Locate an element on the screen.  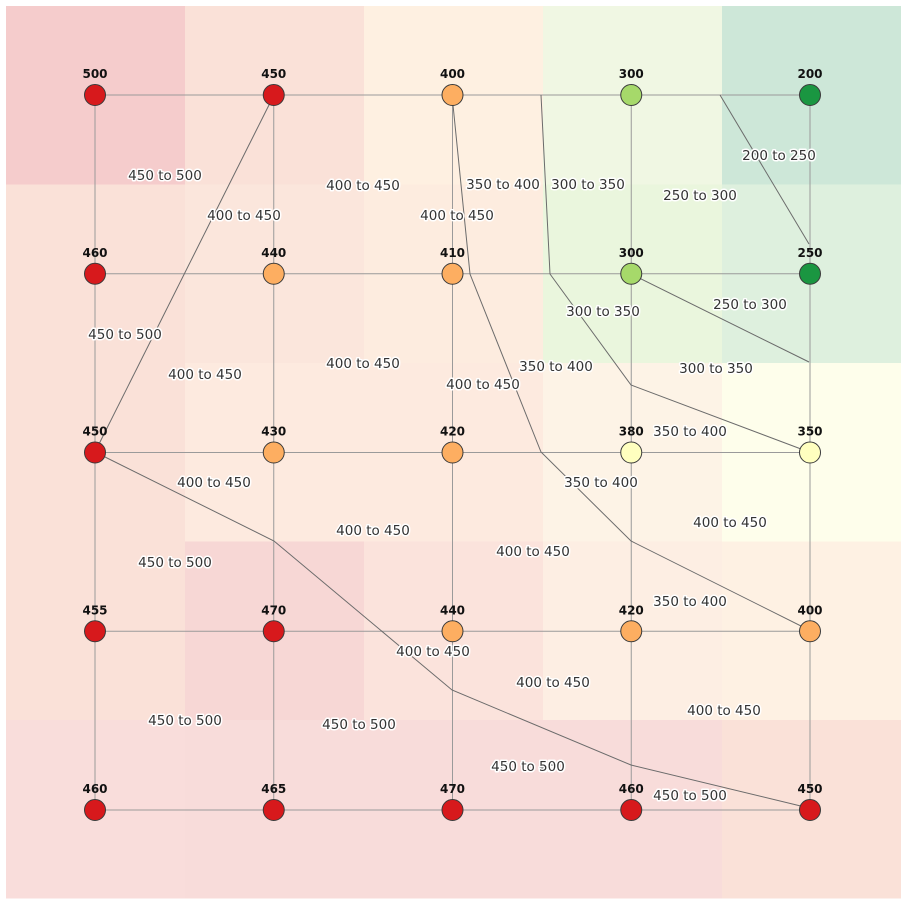
node-value-label: 465 is located at coordinates (273, 789).